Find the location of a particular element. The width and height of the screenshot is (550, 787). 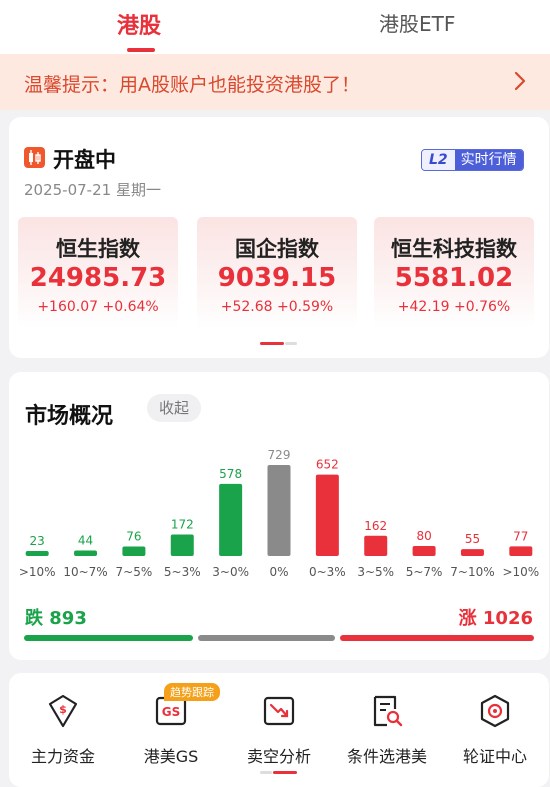

chart-tick-label: 0% is located at coordinates (278, 572).